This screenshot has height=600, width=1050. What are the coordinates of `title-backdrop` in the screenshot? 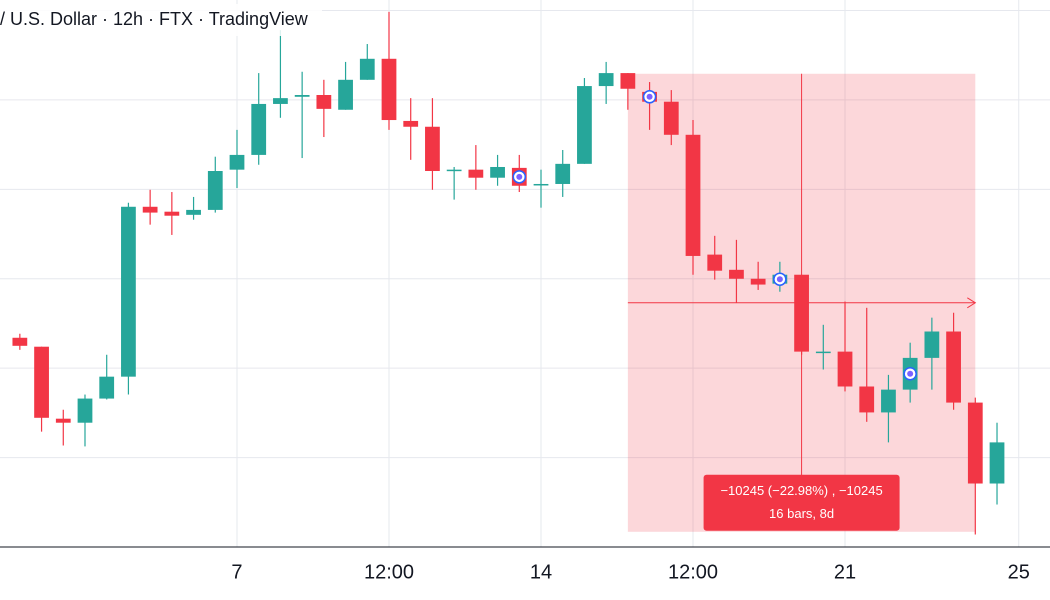 It's located at (161, 20).